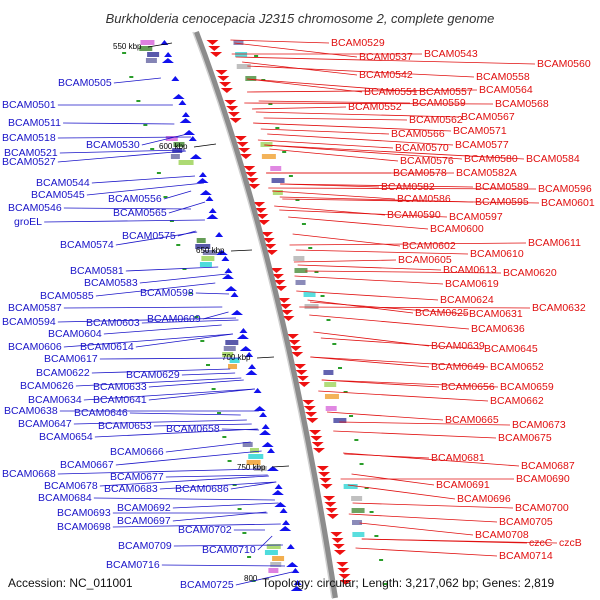 Image resolution: width=600 pixels, height=600 pixels. Describe the element at coordinates (131, 489) in the screenshot. I see `gene-label: BCAM0683` at that location.